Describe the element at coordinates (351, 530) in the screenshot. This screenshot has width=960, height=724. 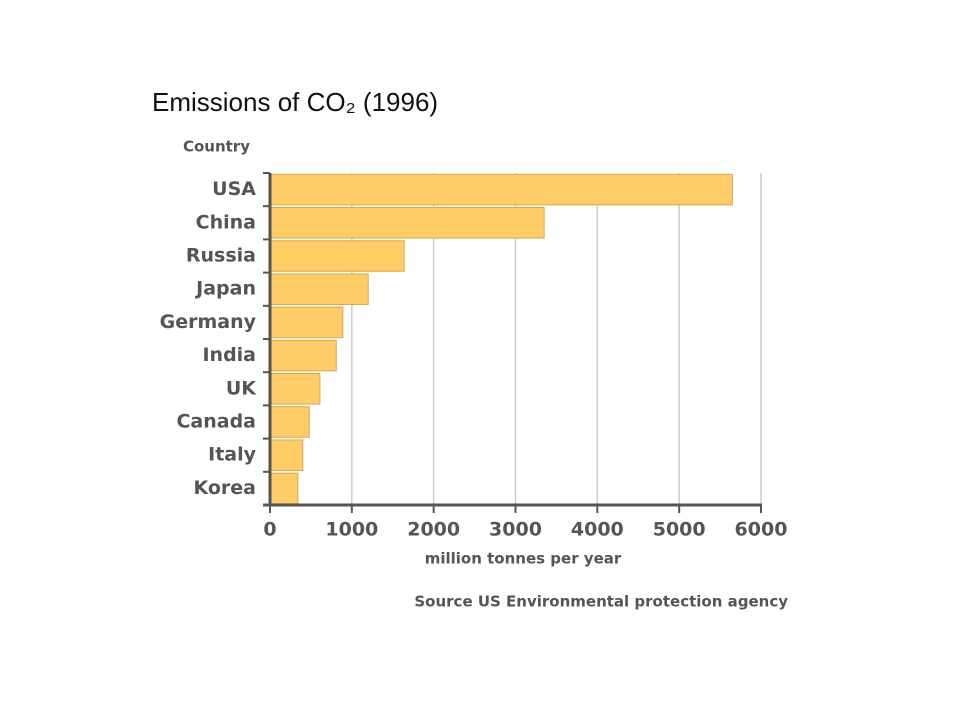
I see `x-tick-label: 1000` at that location.